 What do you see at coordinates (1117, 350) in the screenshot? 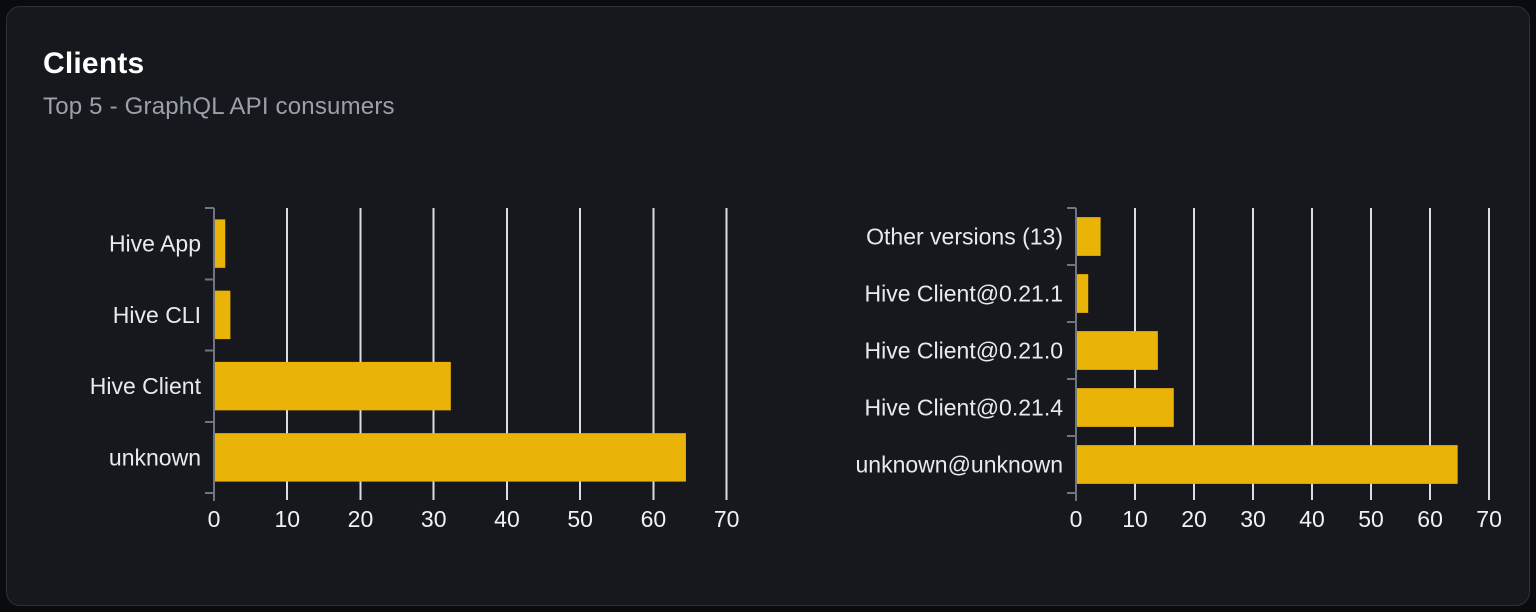
I see `bar-hive-client-0.21.0` at bounding box center [1117, 350].